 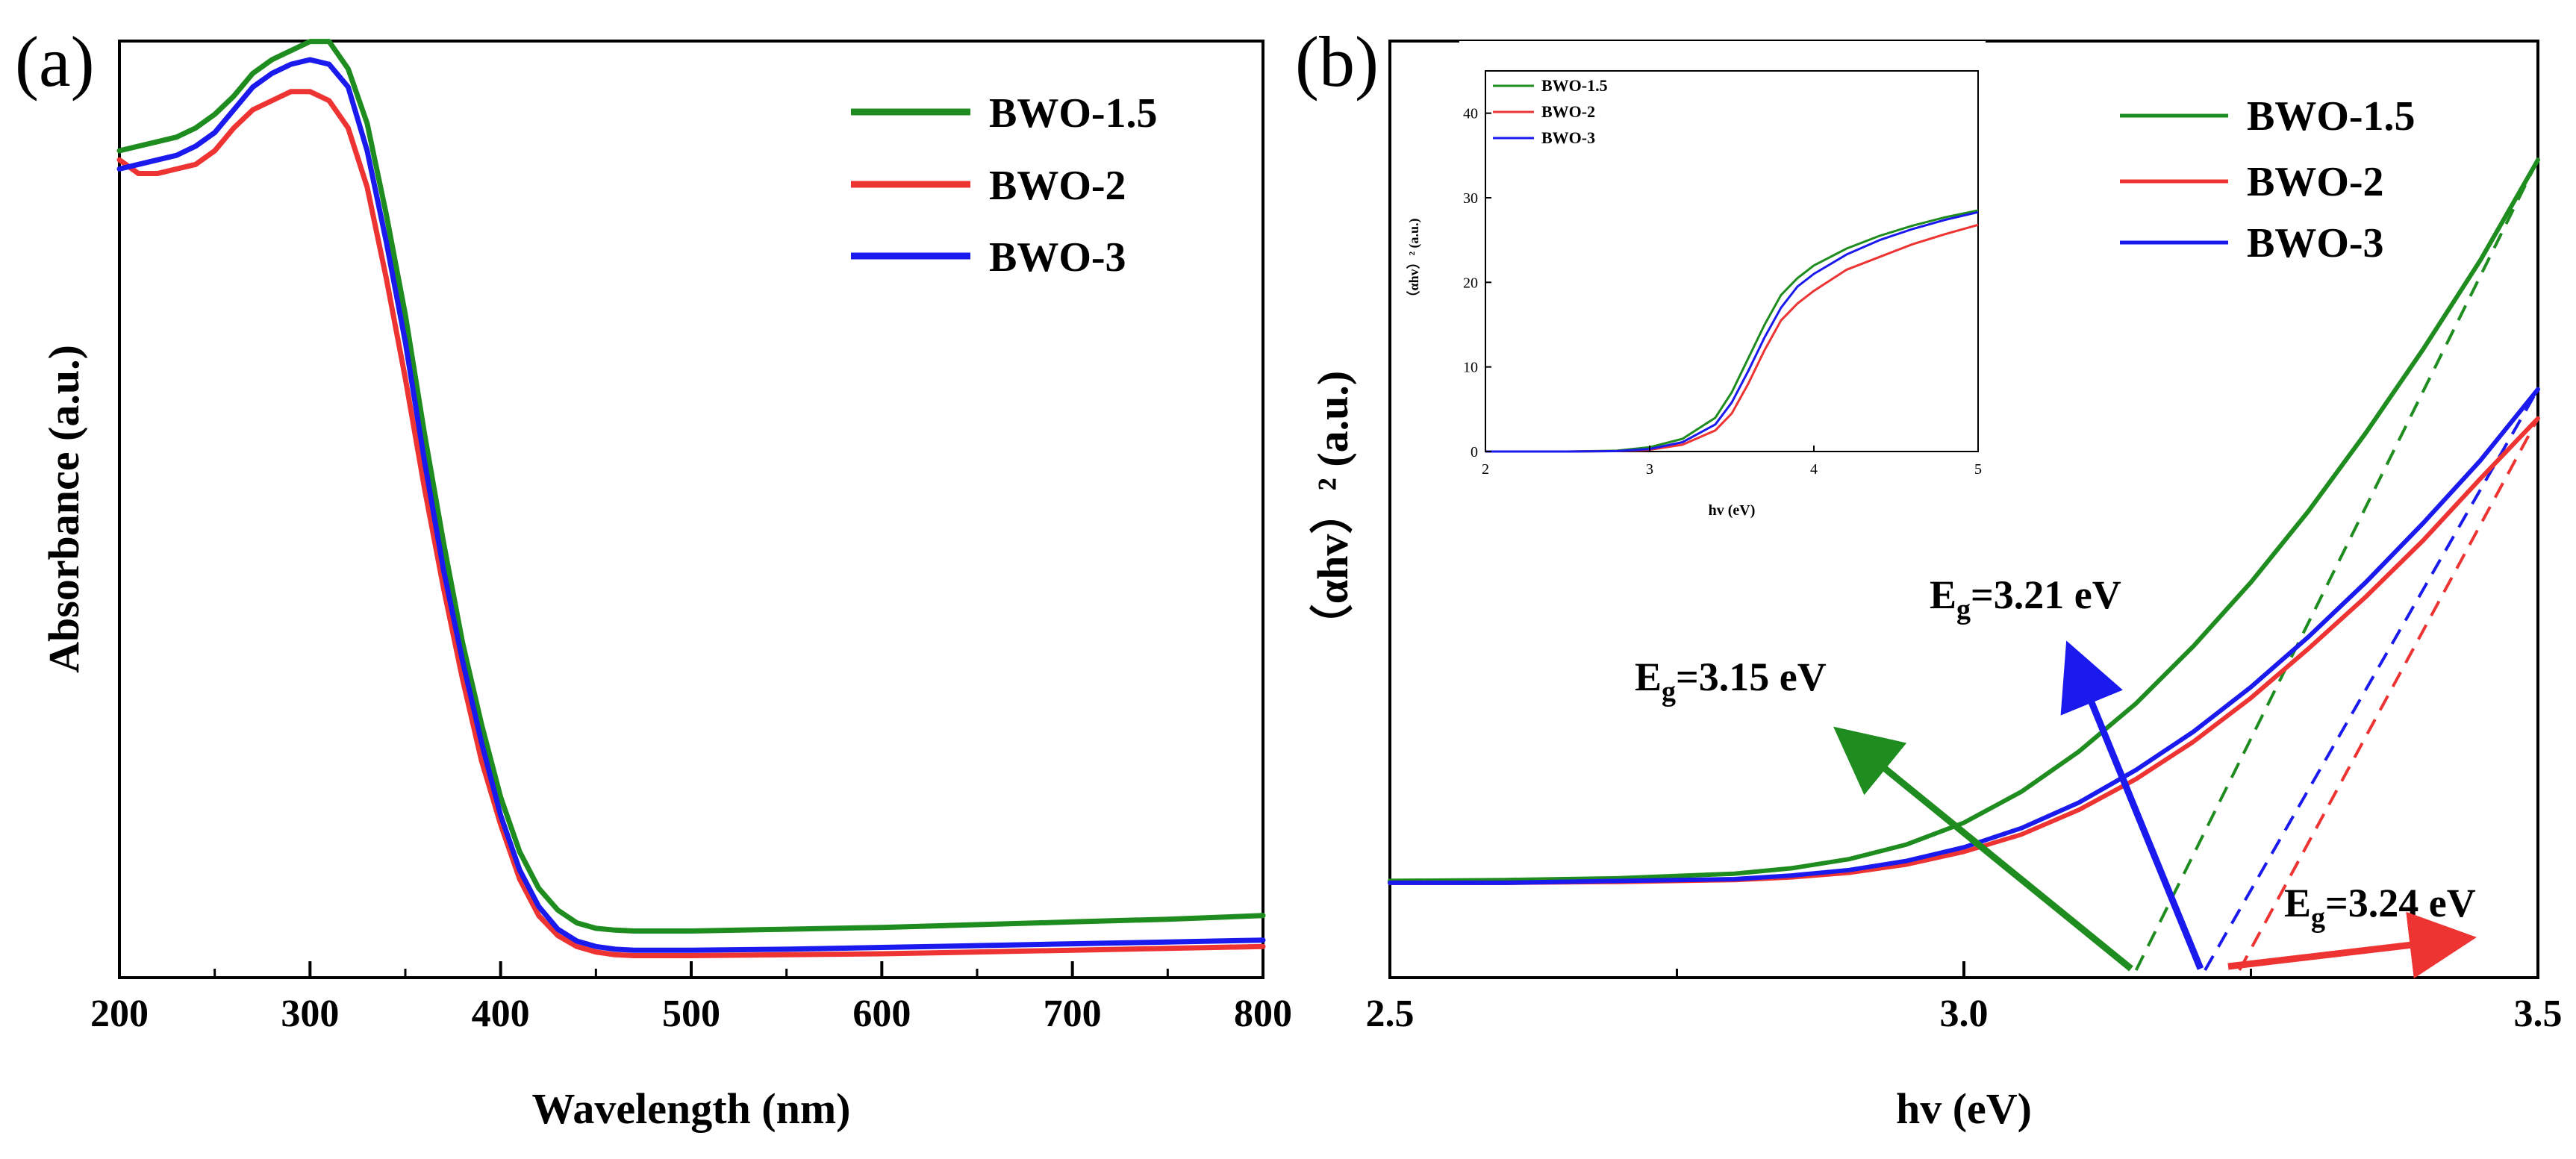 I want to click on inset-ticks: 2 3 4 5 0 10 20 30 40, so click(x=1722, y=292).